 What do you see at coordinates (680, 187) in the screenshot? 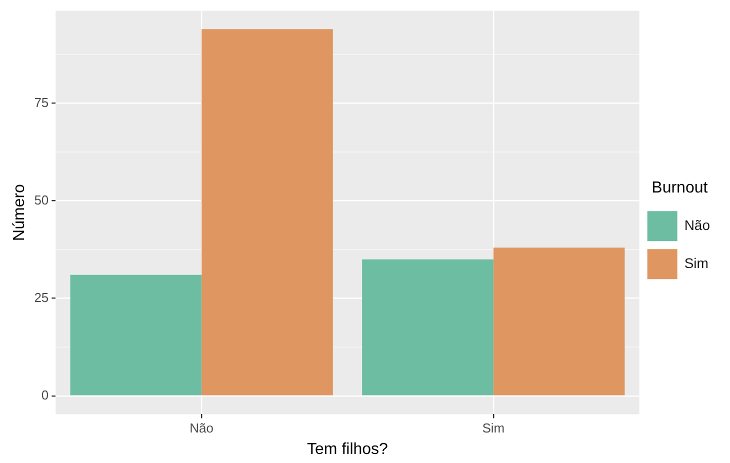
I see `legend-title: Burnout` at bounding box center [680, 187].